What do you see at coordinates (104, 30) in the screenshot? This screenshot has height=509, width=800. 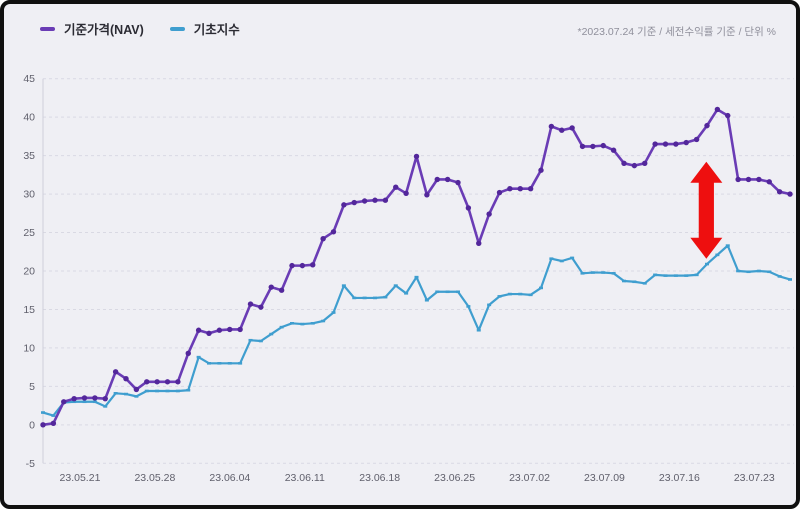 I see `nav-legend-label: 기준가격(NAV)` at bounding box center [104, 30].